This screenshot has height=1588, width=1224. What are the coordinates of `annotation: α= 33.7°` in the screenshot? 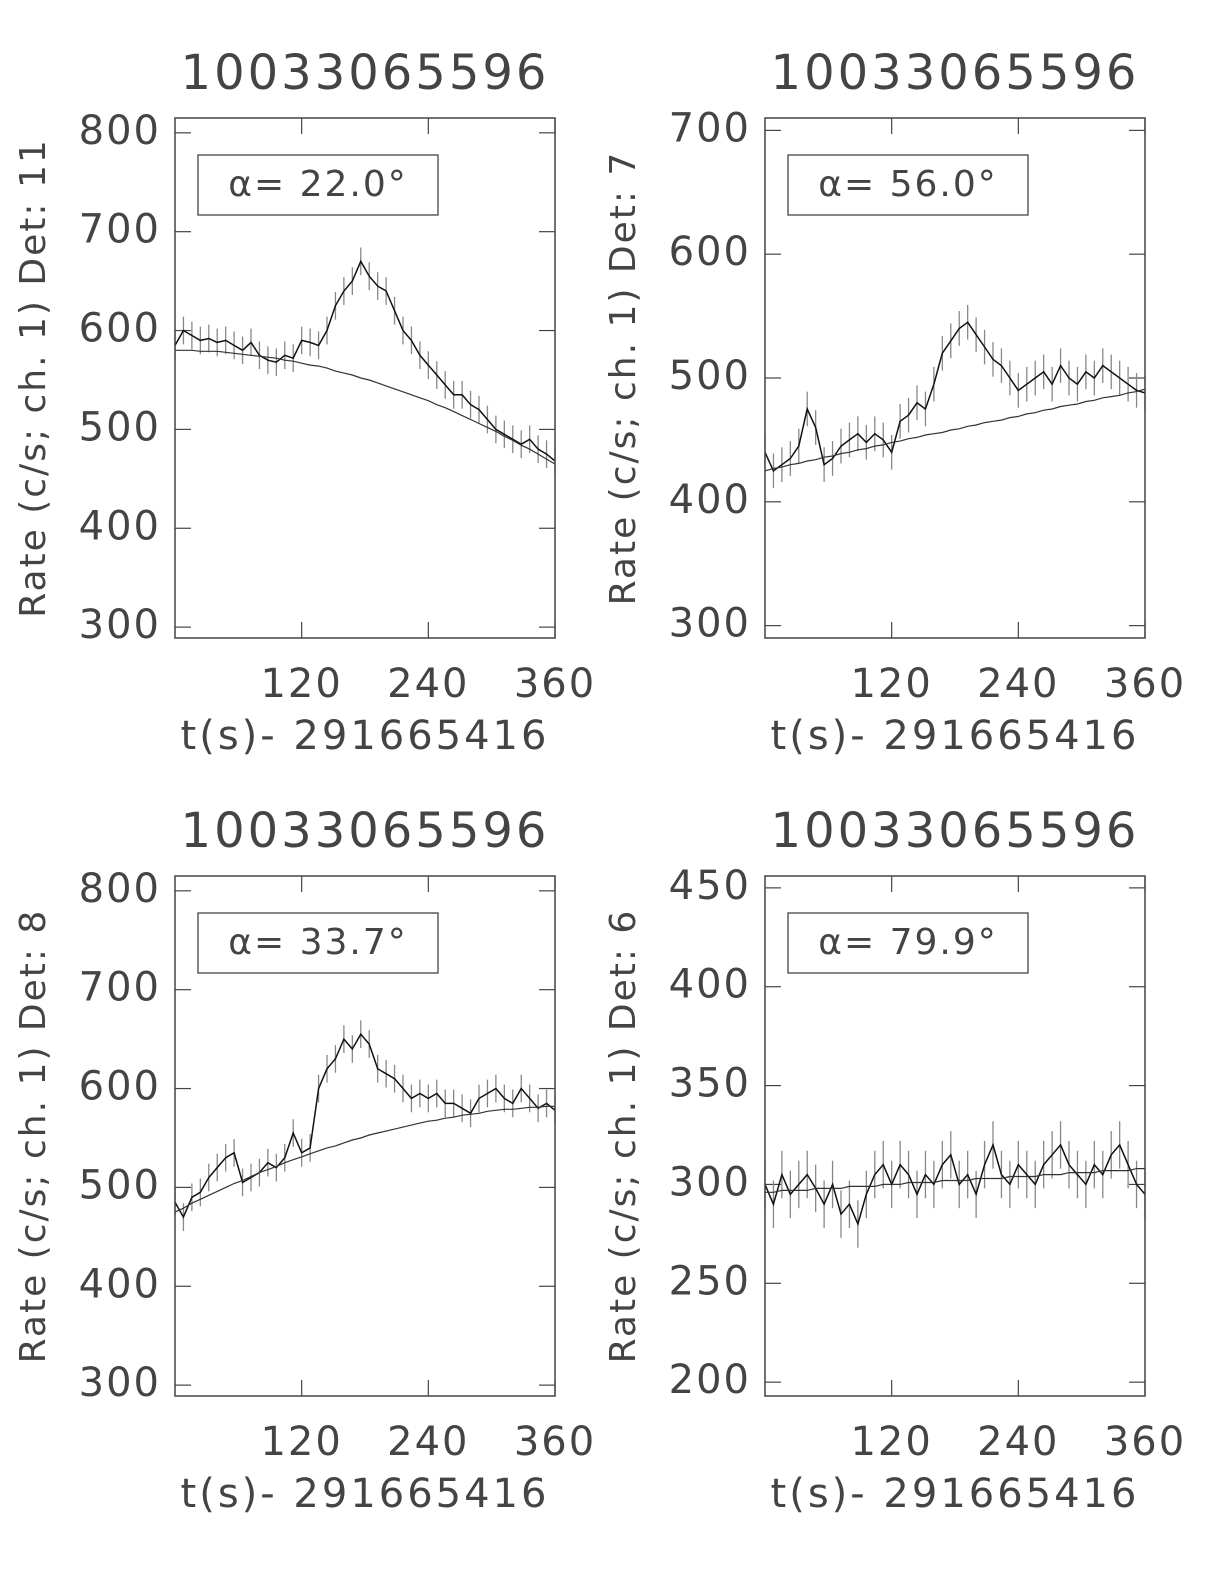 It's located at (318, 942).